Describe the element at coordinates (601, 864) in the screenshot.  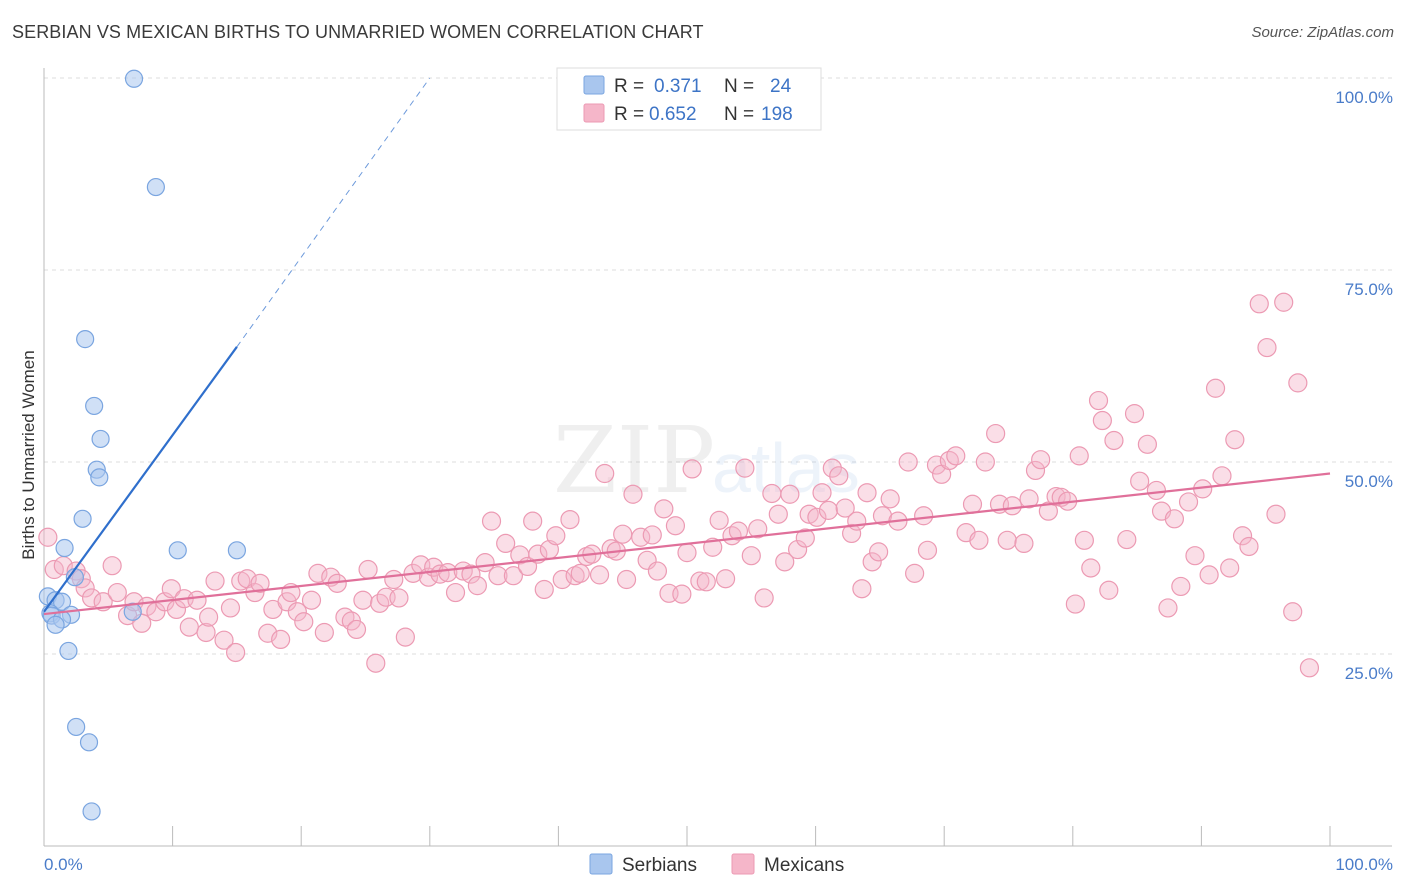
I see `bottom-legend-swatch-serbians` at that location.